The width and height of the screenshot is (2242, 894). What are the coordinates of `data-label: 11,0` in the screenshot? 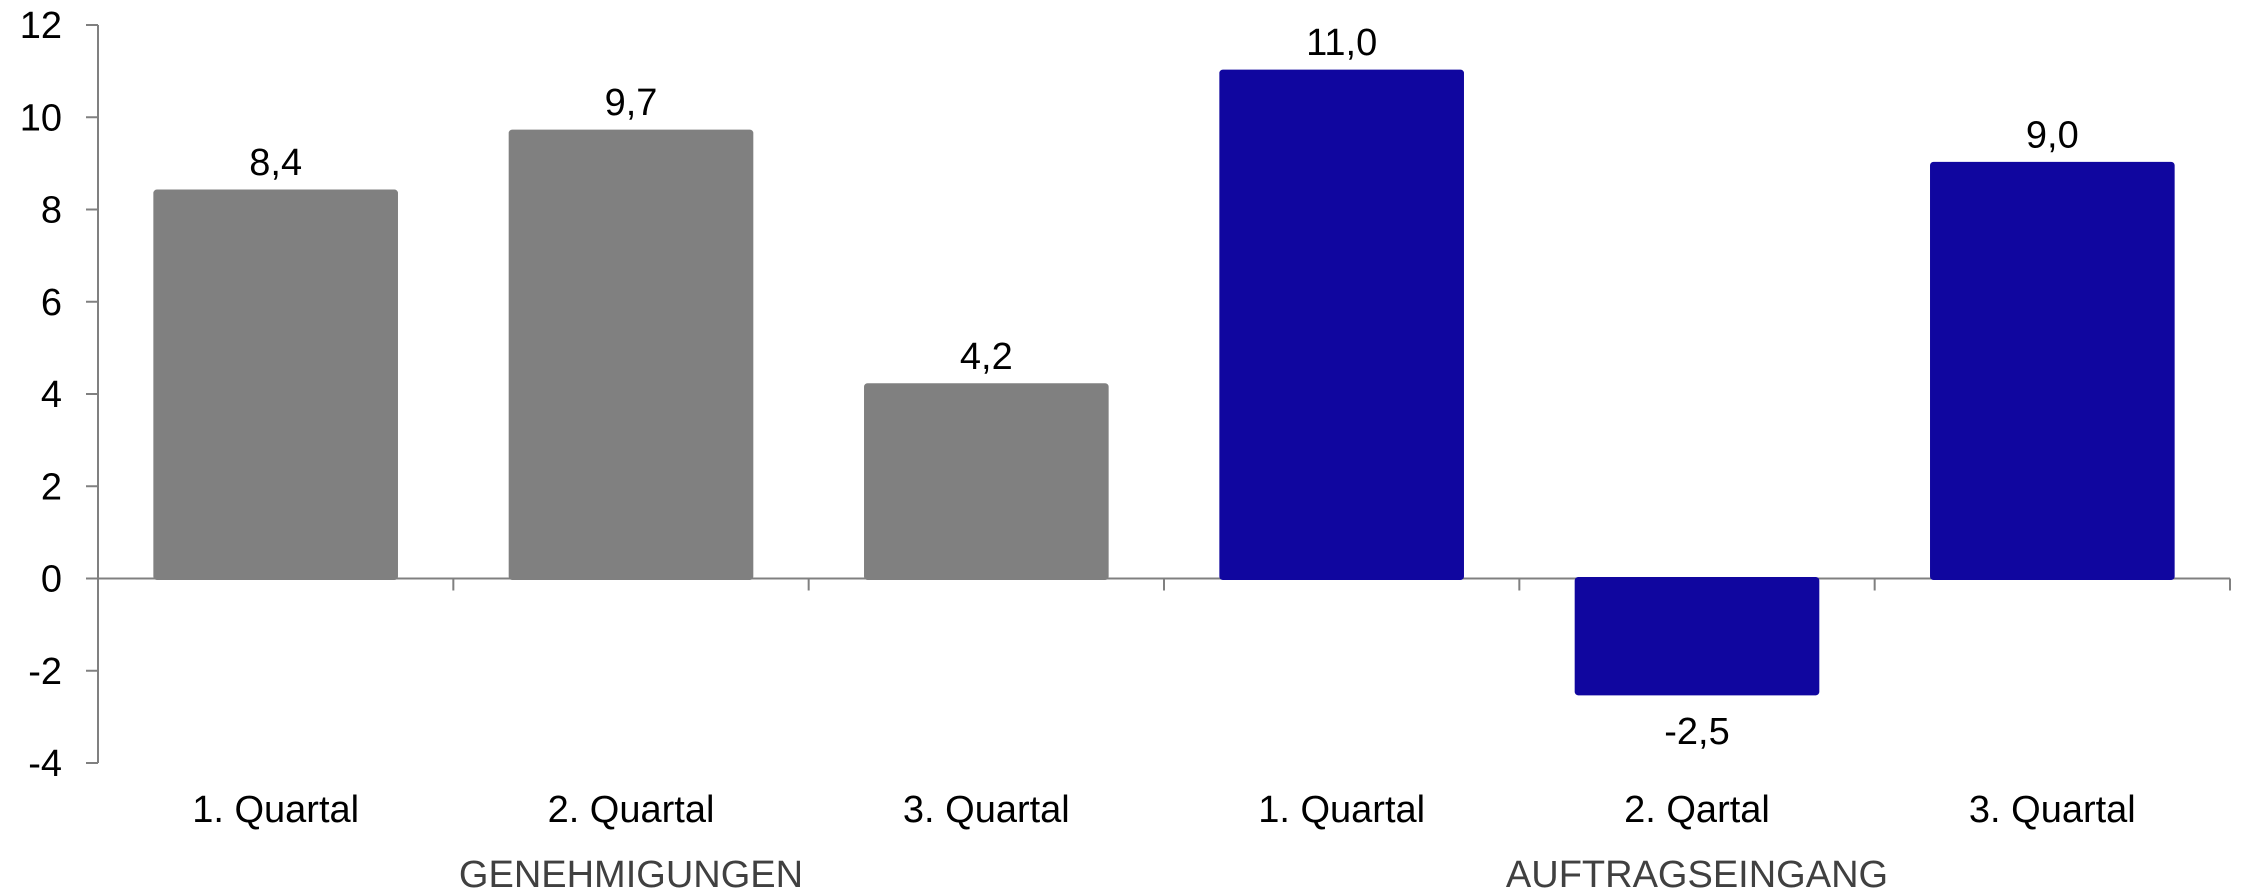 It's located at (1341, 43).